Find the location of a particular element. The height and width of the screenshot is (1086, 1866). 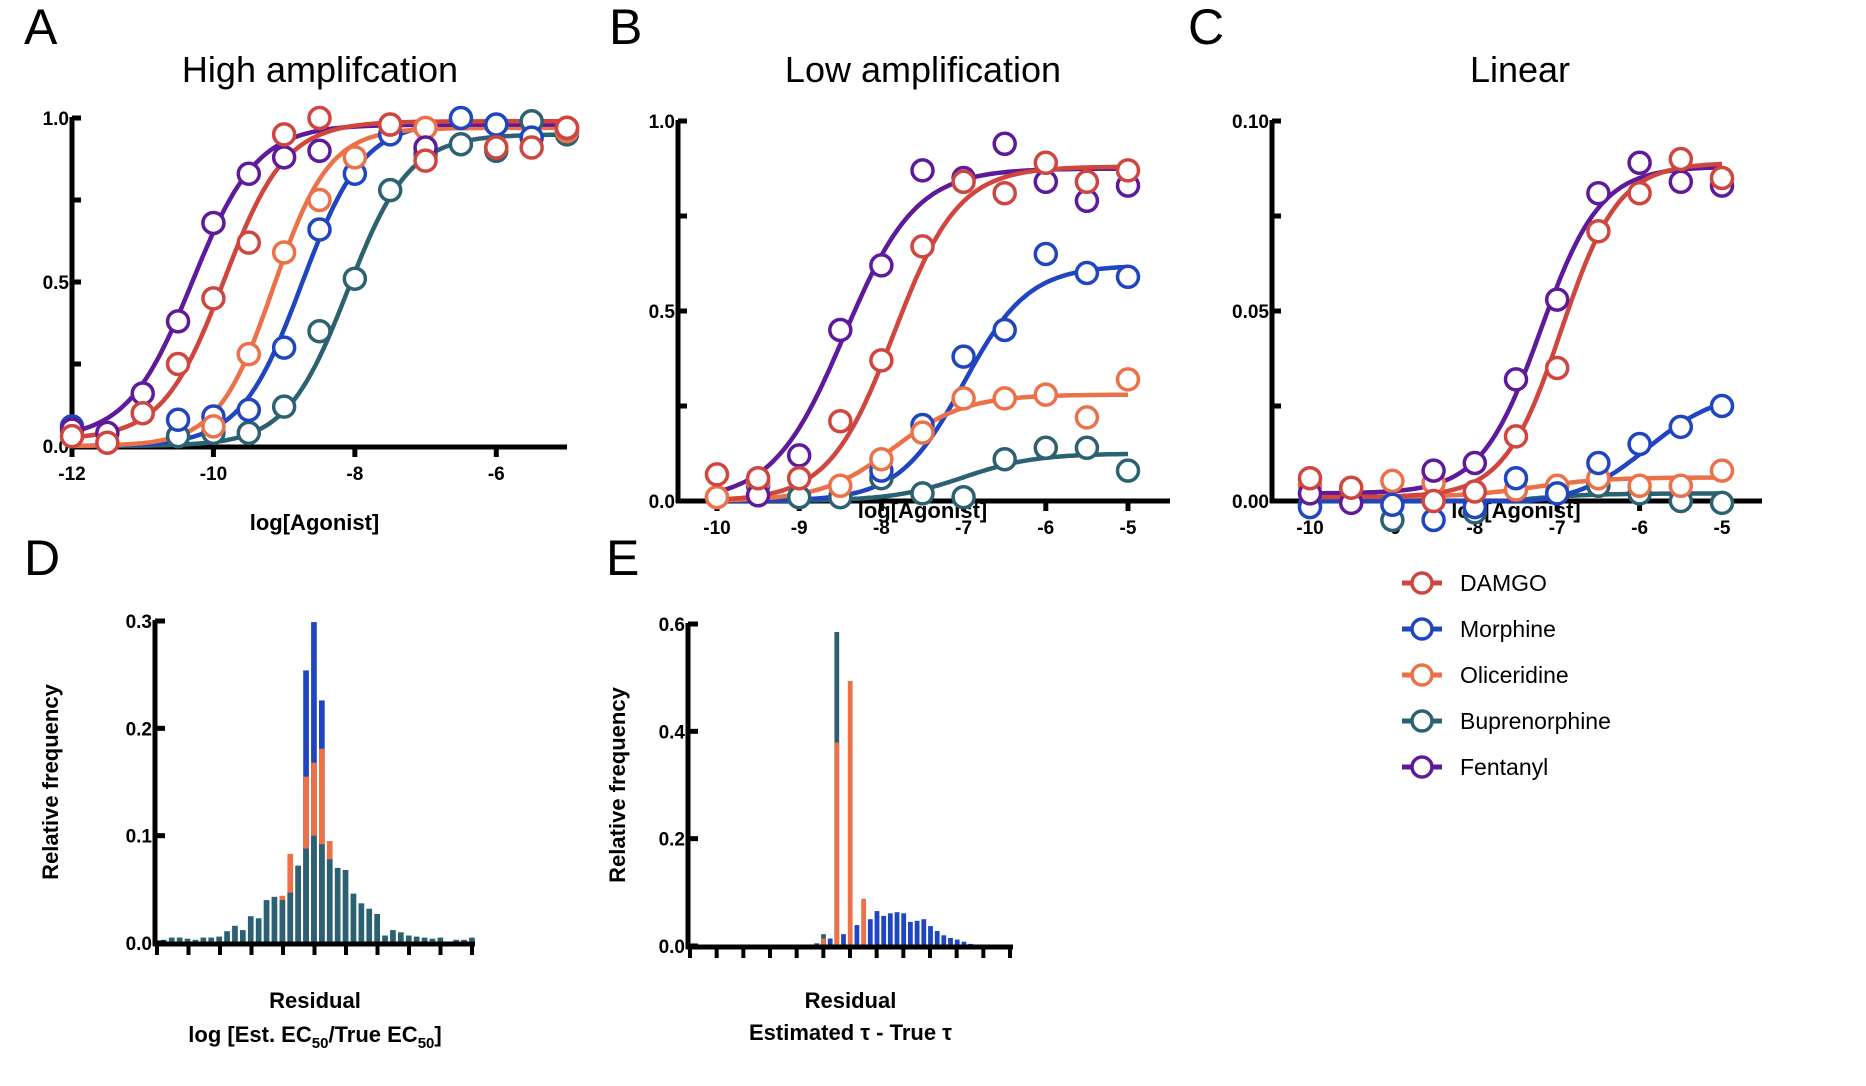

legend-label: DAMGO is located at coordinates (1503, 583).